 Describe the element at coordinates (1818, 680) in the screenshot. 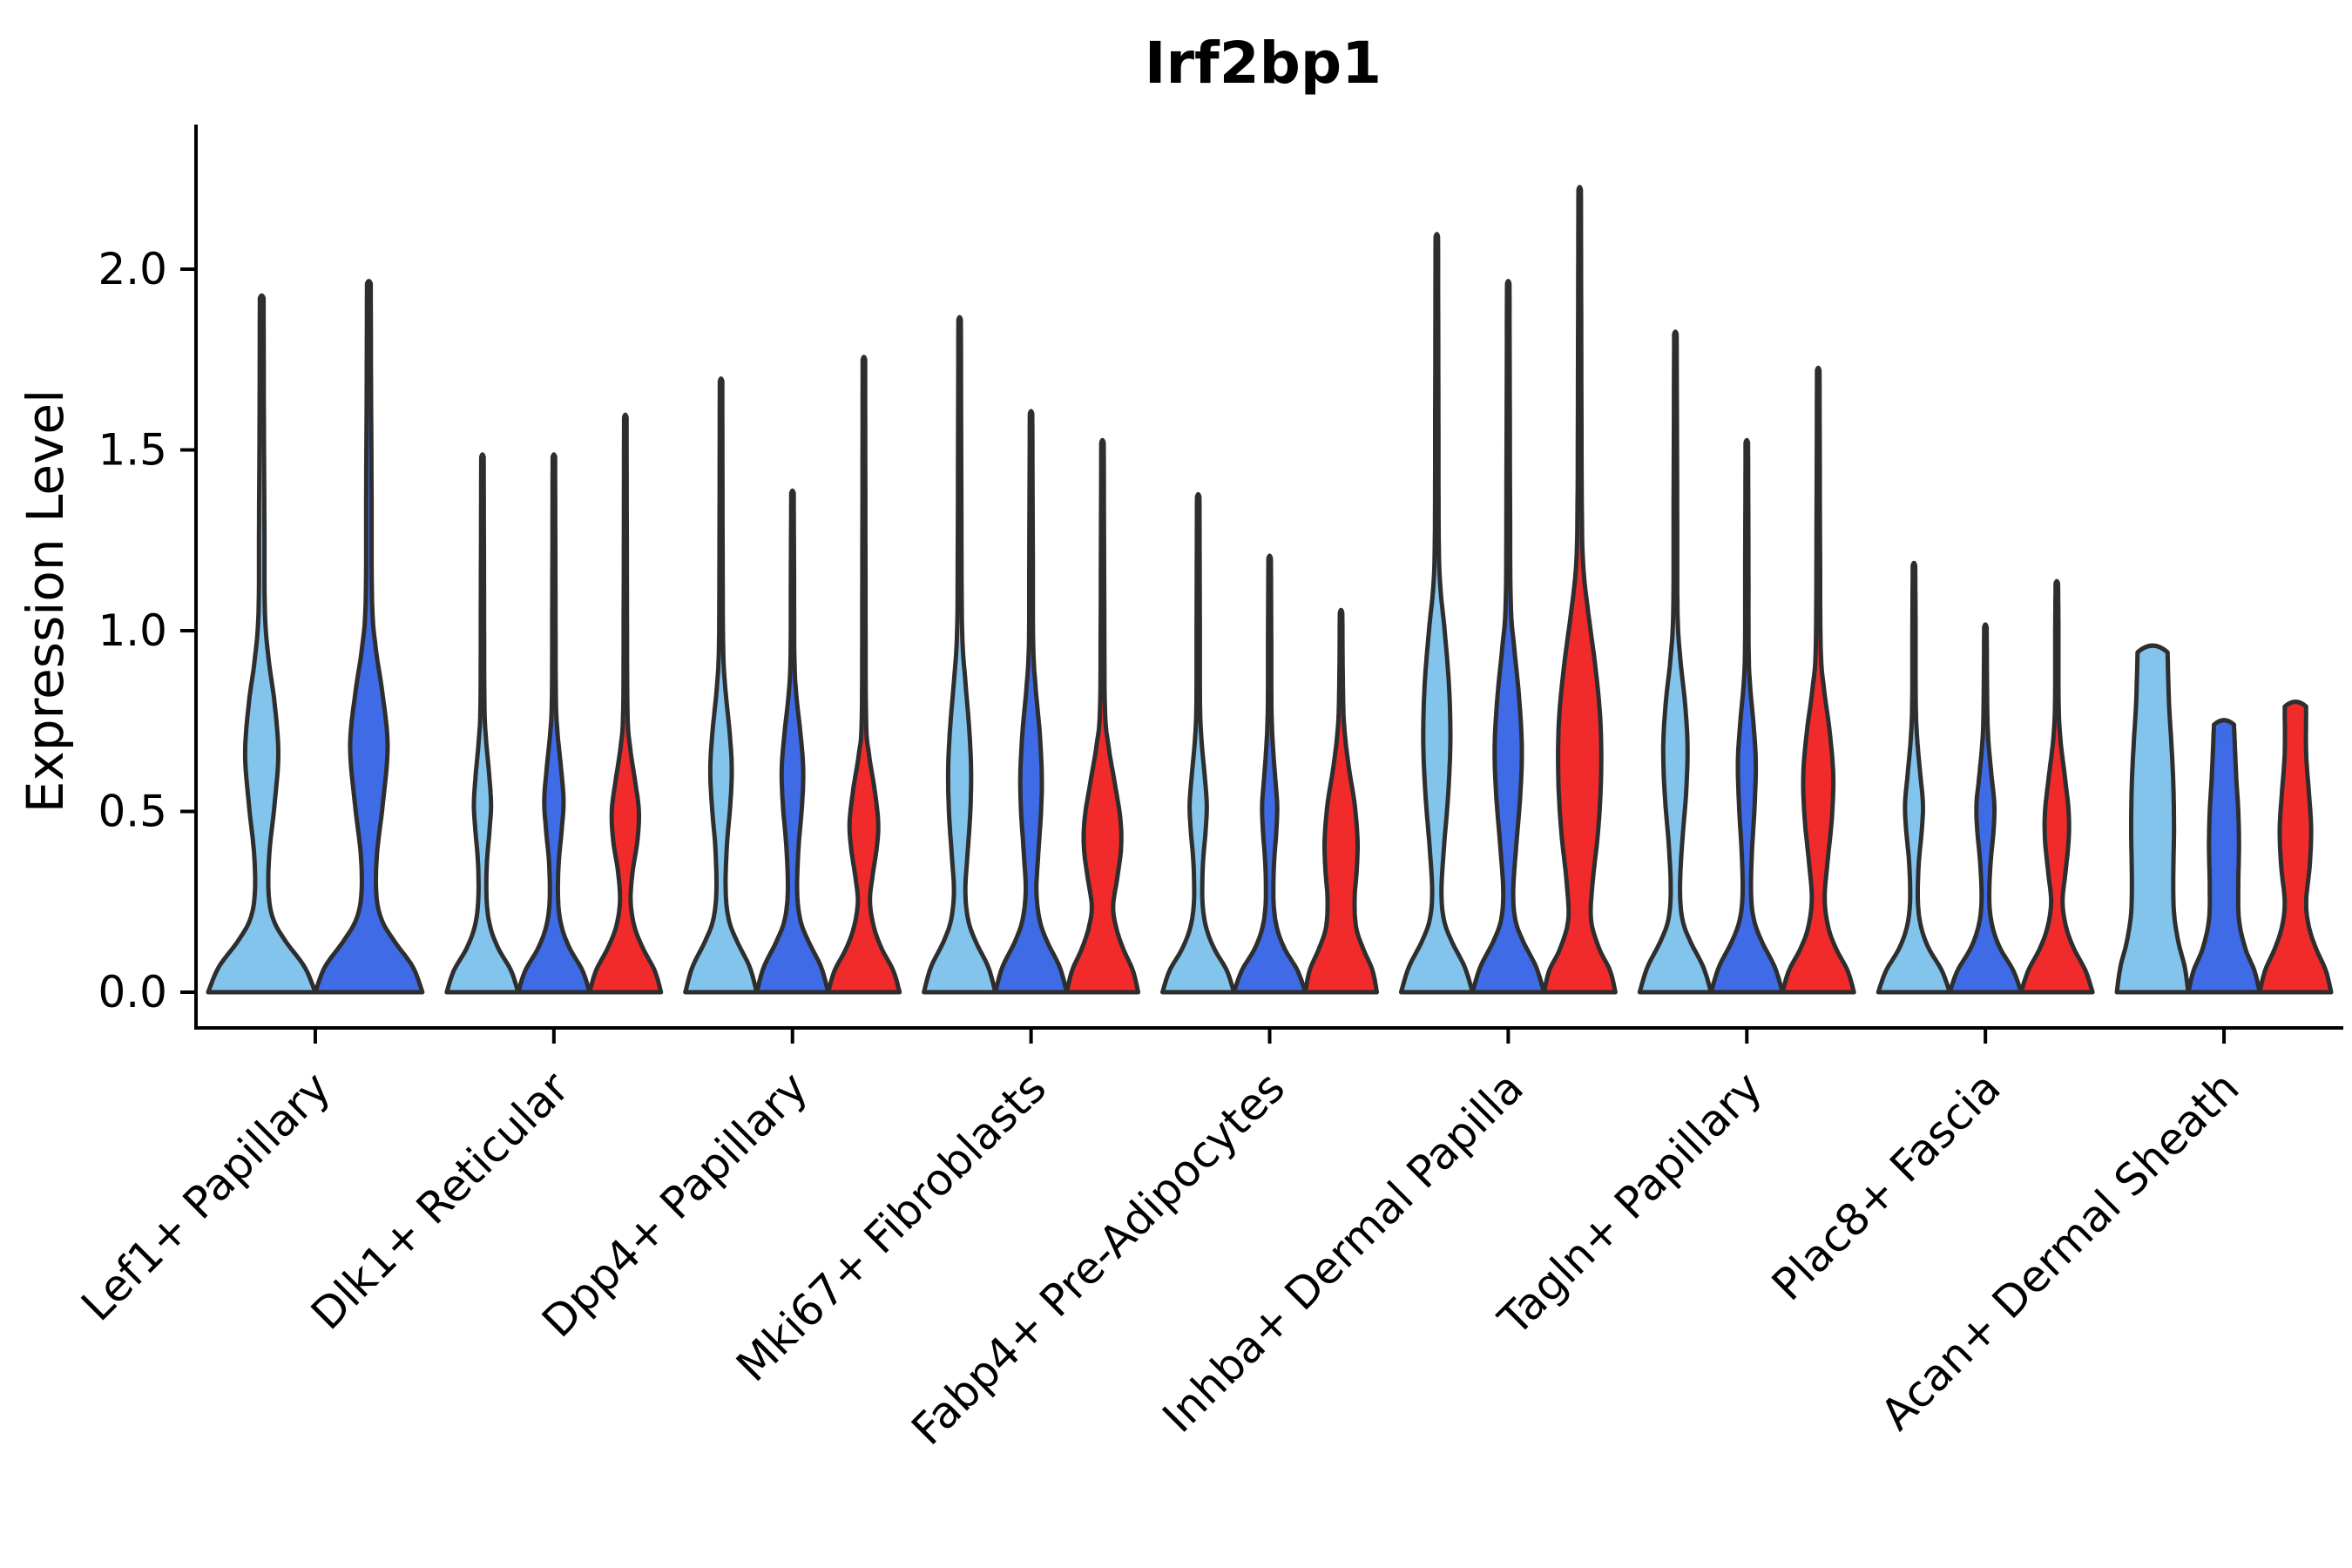

I see `violin-tagln-papillary-red` at that location.